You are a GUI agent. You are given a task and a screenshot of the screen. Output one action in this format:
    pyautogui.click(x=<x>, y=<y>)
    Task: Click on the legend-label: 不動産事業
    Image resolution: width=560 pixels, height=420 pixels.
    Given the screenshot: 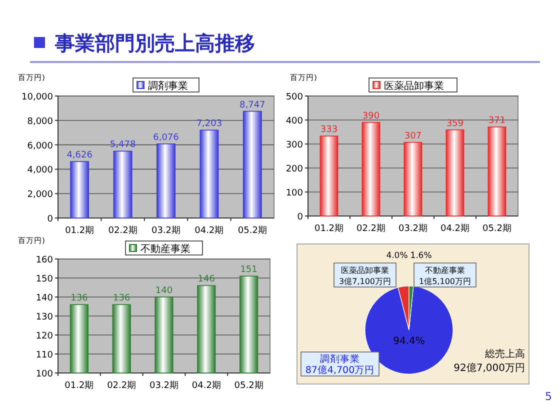 What is the action you would take?
    pyautogui.click(x=165, y=249)
    